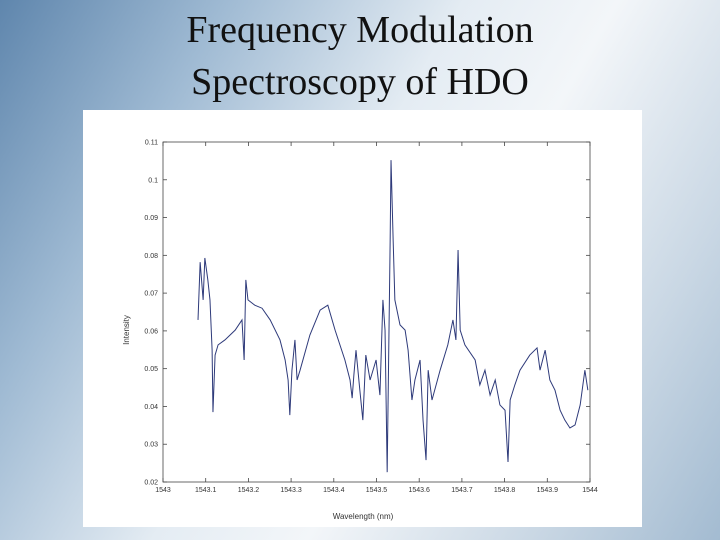 The width and height of the screenshot is (720, 540). Describe the element at coordinates (377, 490) in the screenshot. I see `x-tick-label: 1543.5` at that location.